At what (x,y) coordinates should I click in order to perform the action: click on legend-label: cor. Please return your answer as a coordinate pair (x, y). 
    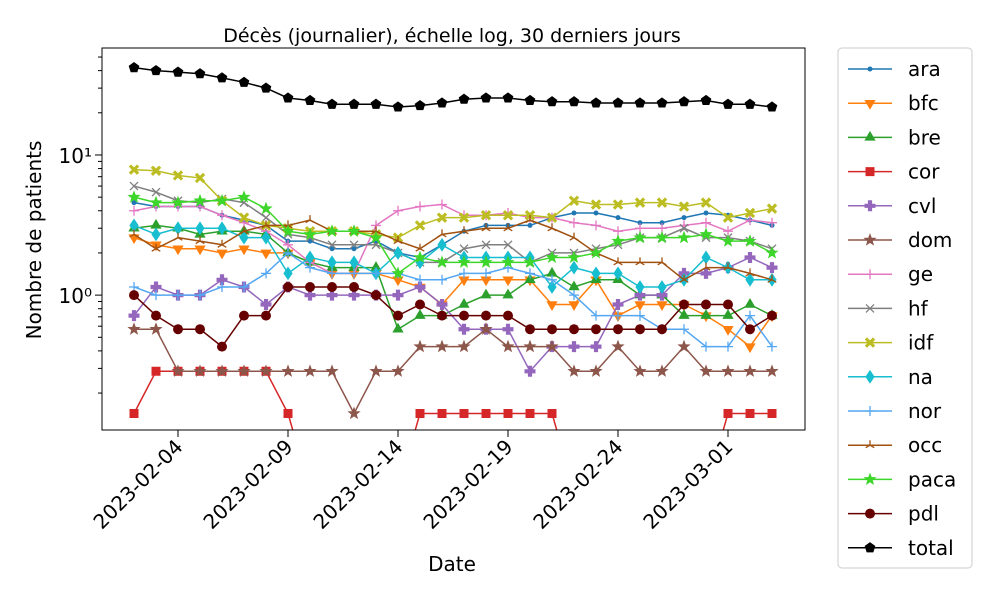
    Looking at the image, I should click on (924, 172).